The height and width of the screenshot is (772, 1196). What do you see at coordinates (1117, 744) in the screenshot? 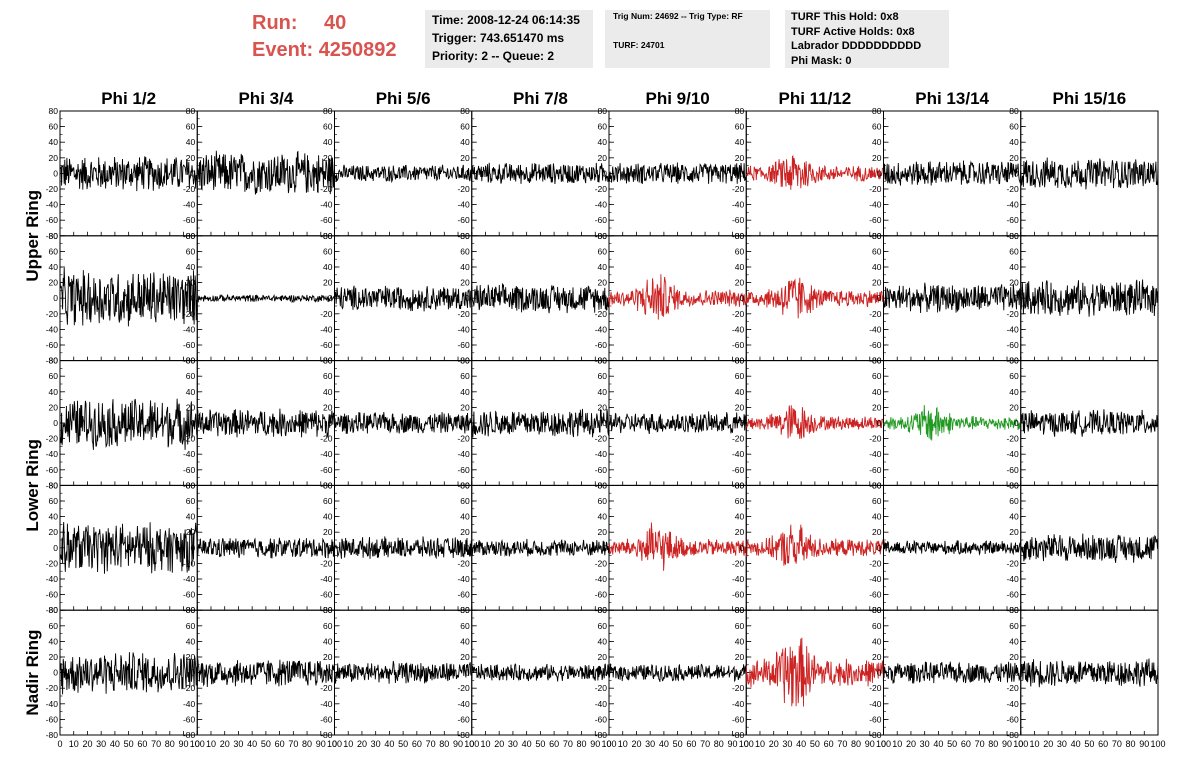
I see `x-tick-label: 70` at bounding box center [1117, 744].